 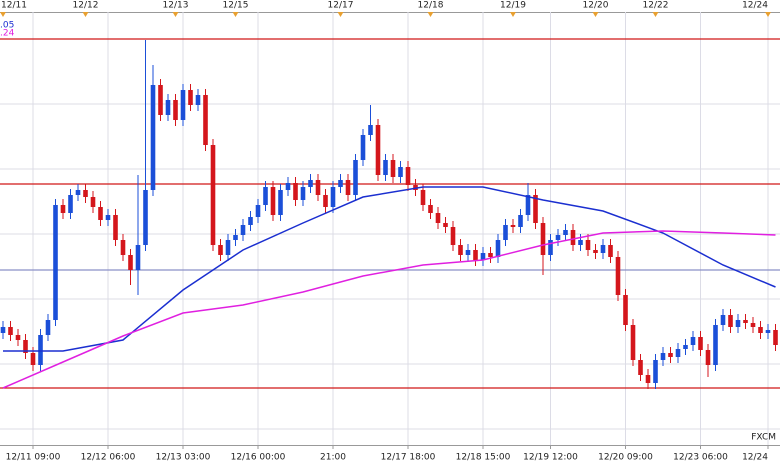 I want to click on x-tick-label: 12/19 12:00, so click(x=550, y=458).